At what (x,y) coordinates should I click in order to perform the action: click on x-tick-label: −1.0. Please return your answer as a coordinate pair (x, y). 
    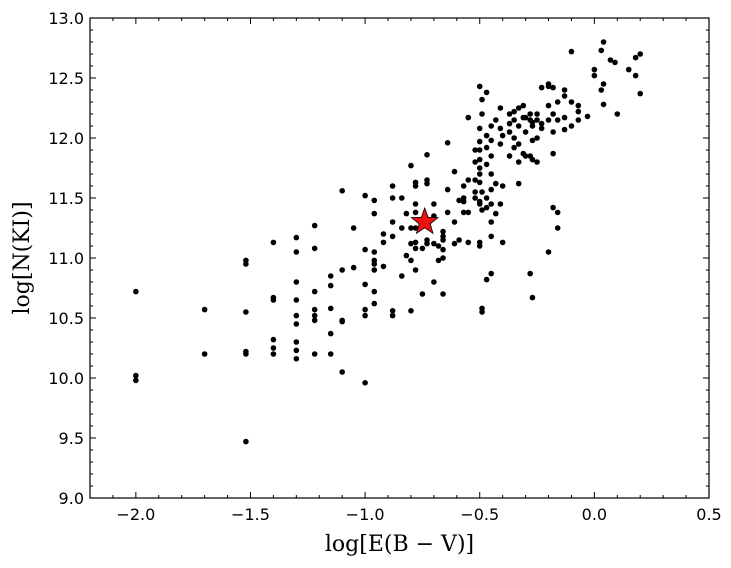
    Looking at the image, I should click on (365, 514).